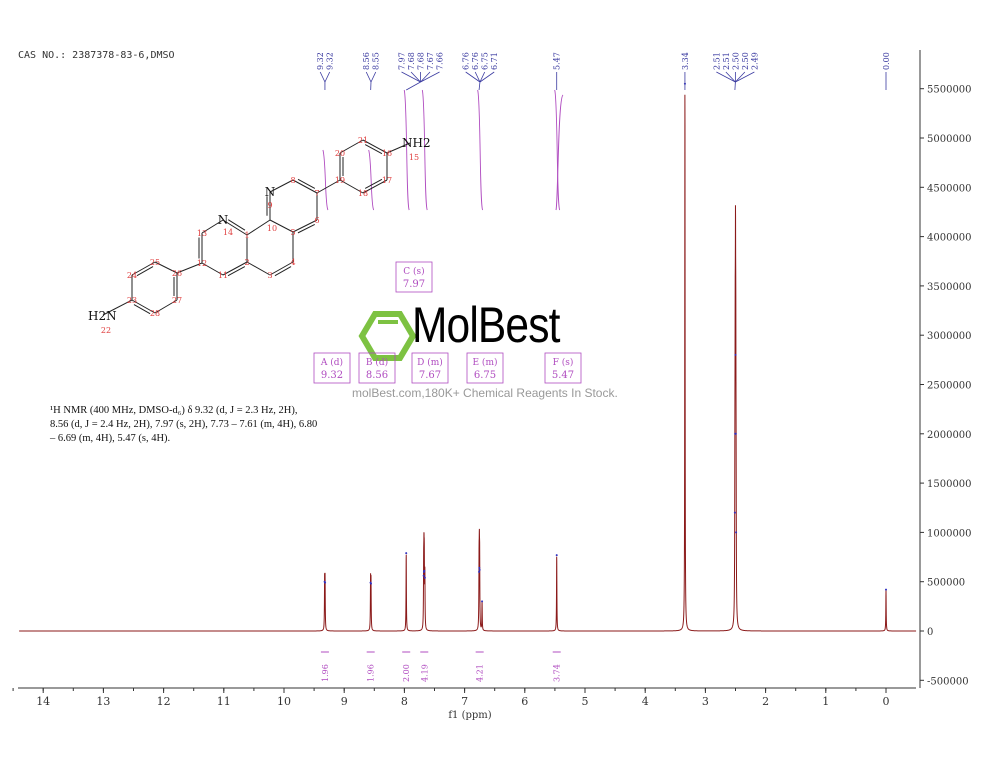 The height and width of the screenshot is (773, 1000). What do you see at coordinates (949, 287) in the screenshot?
I see `y-tick-label: 3500000` at bounding box center [949, 287].